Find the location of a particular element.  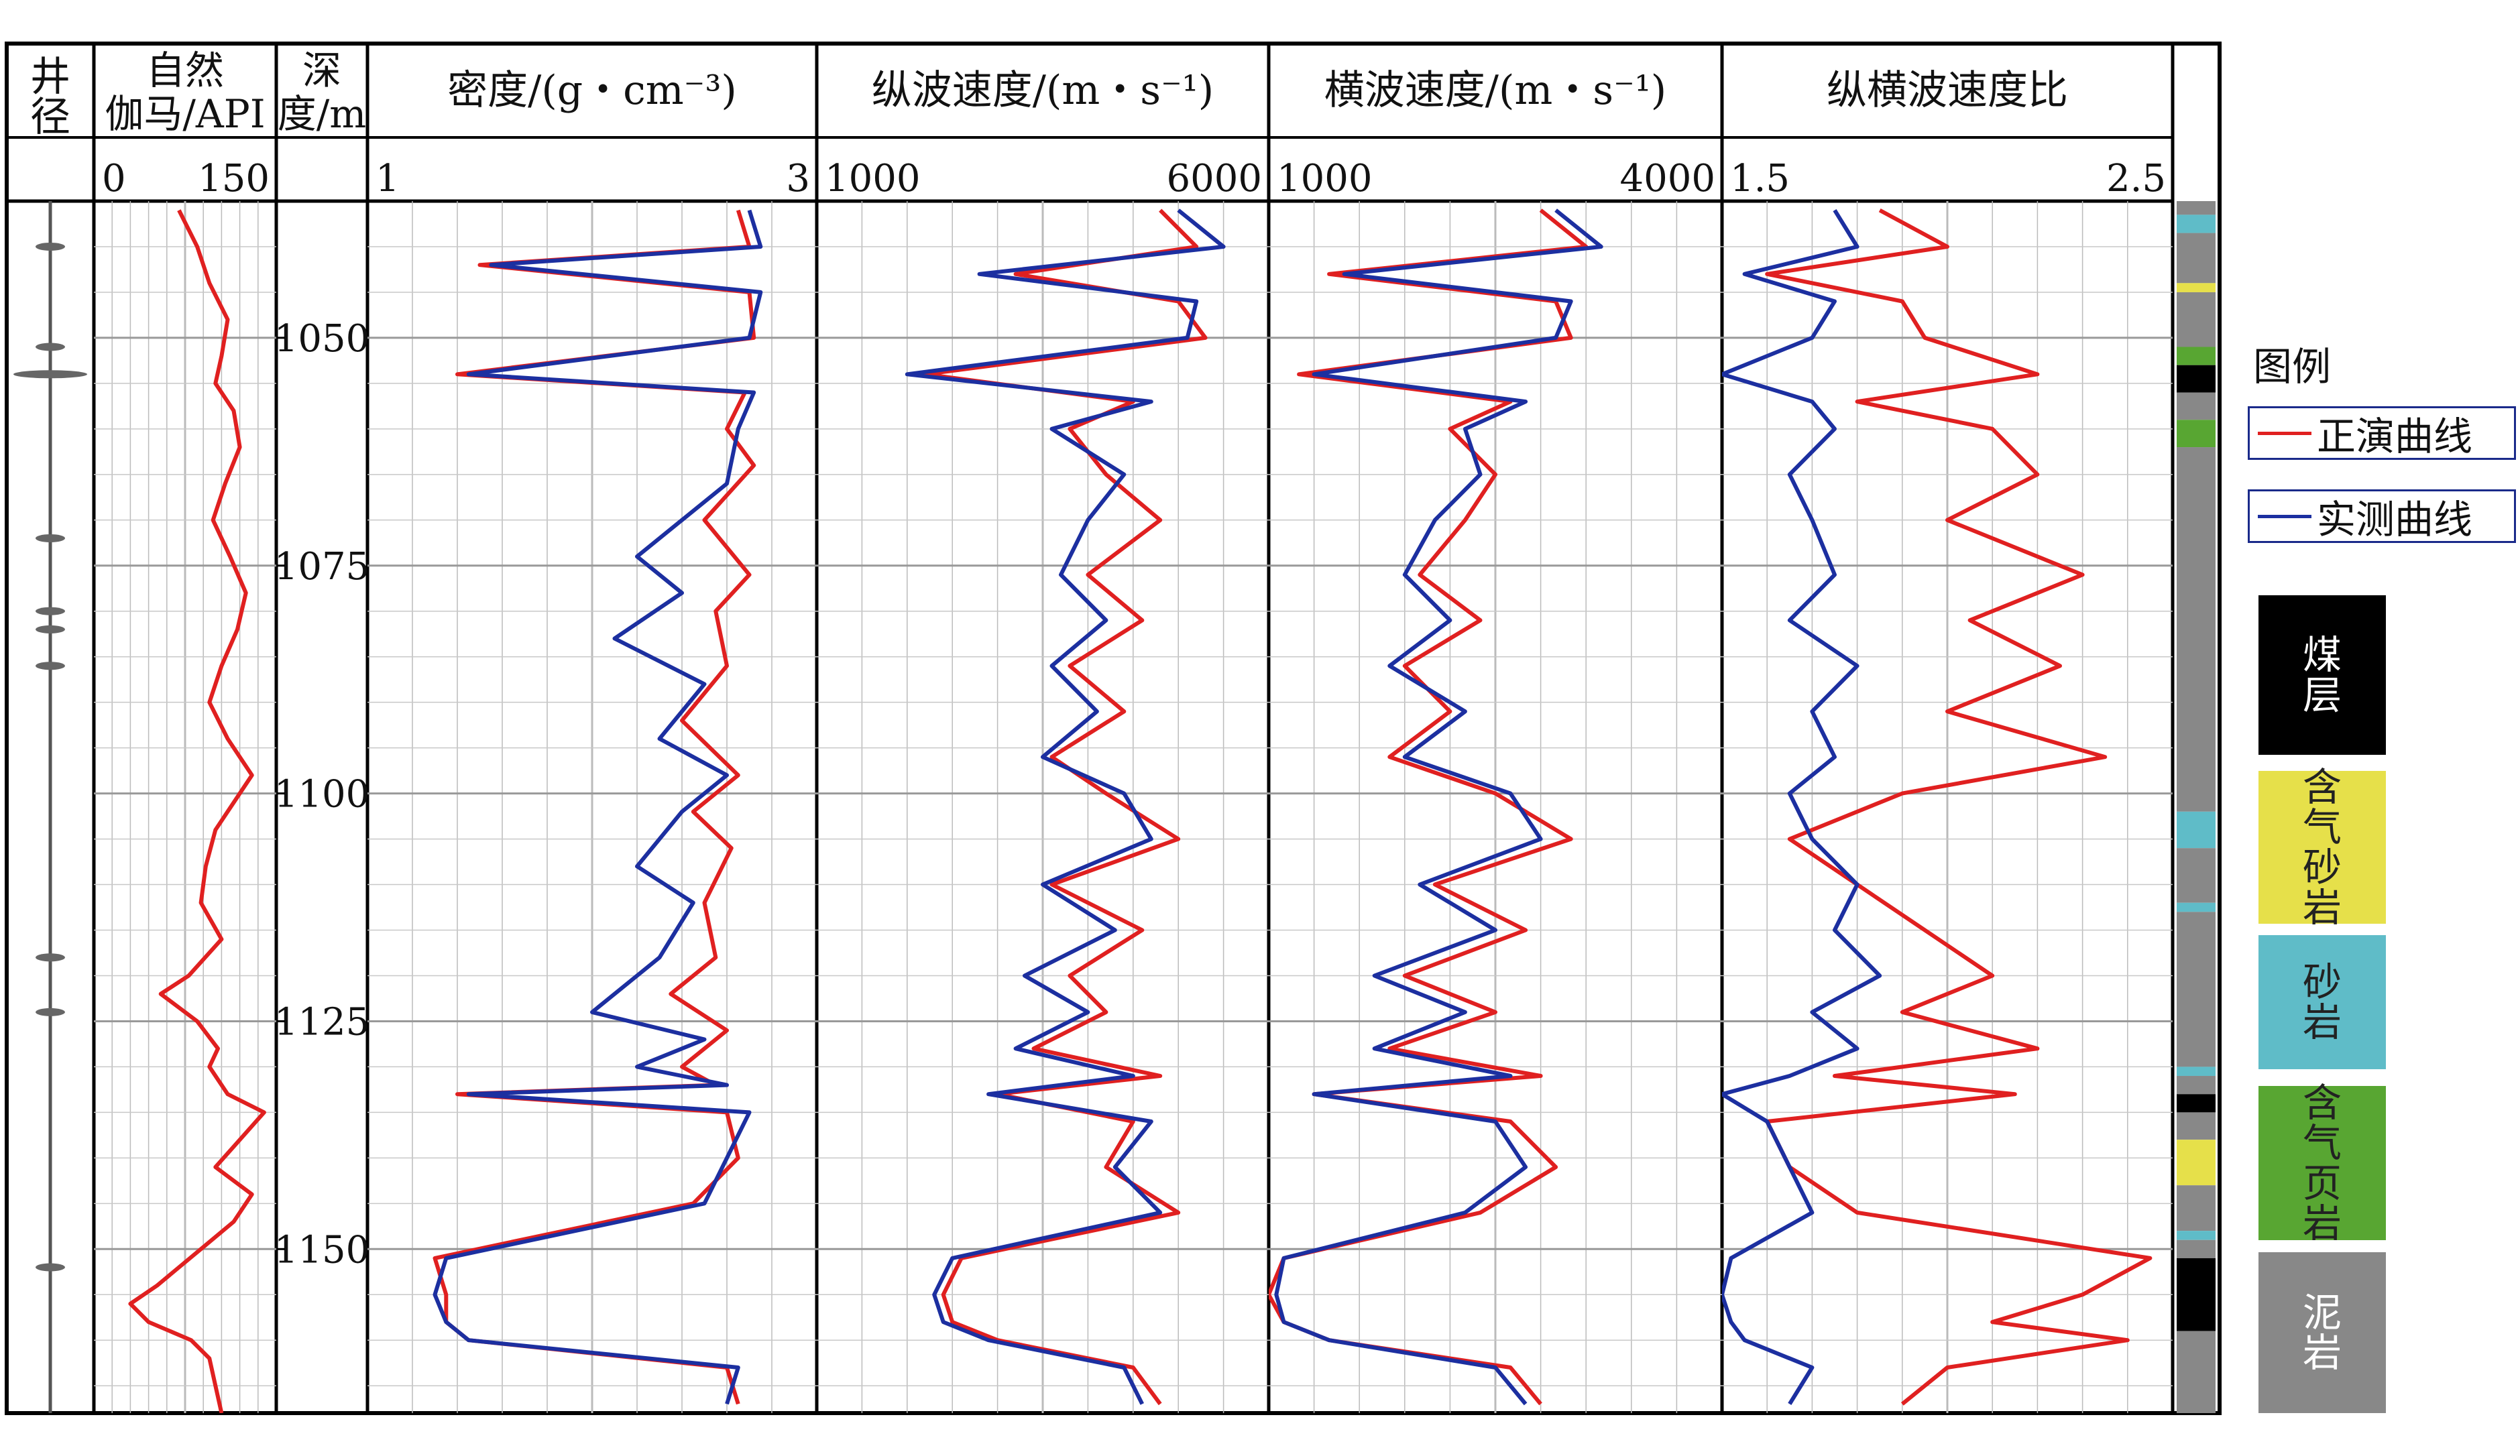

lithology-legend-item: 含气页岩 is located at coordinates (2322, 1163).